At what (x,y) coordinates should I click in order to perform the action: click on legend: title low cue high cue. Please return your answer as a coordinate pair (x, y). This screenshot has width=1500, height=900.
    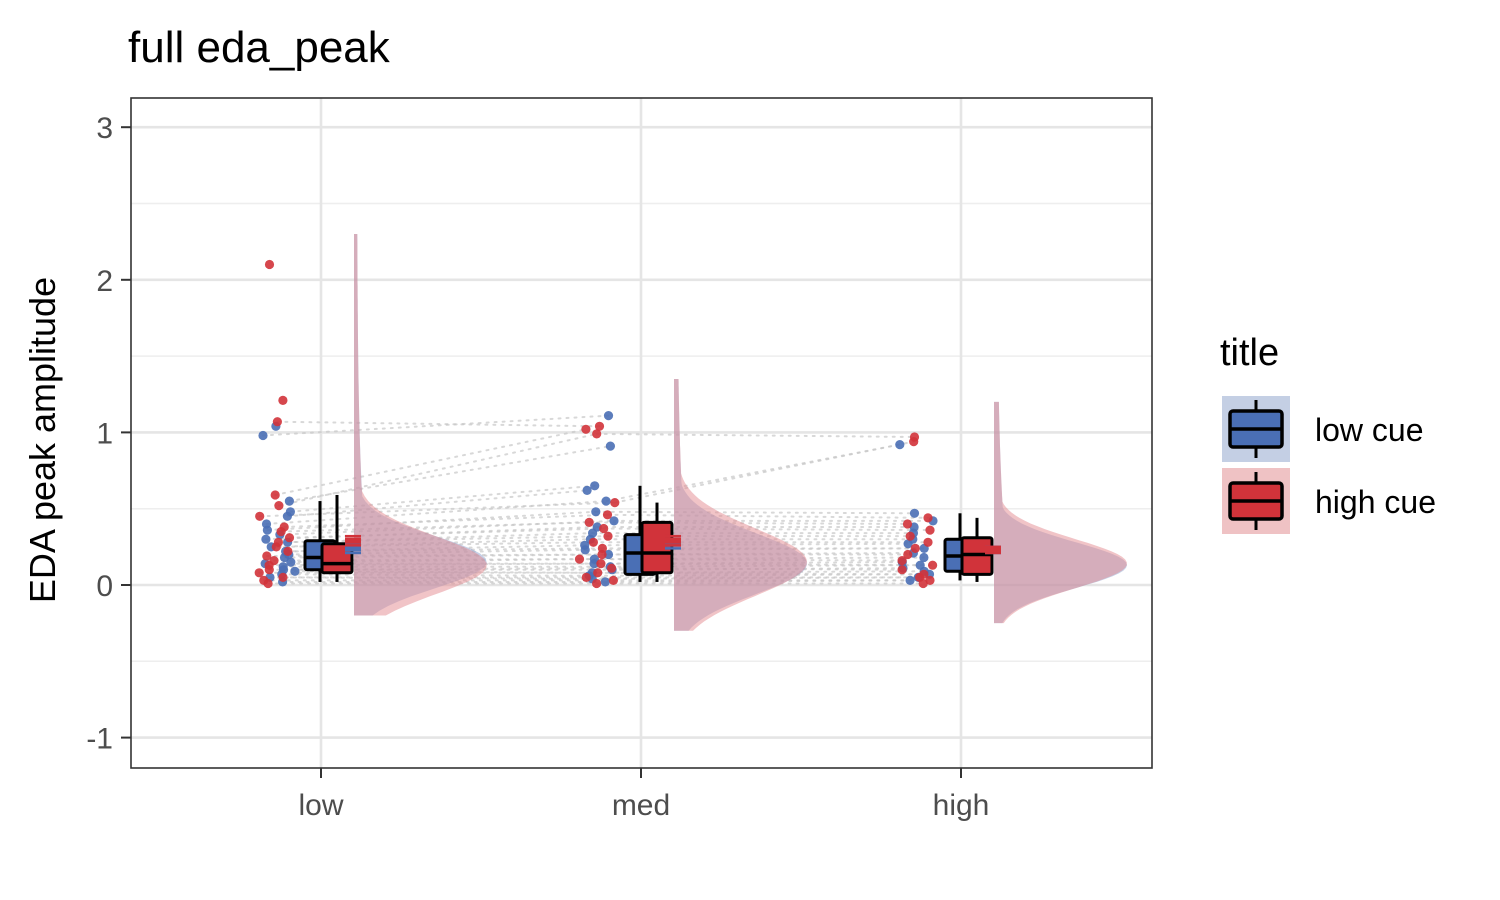
    Looking at the image, I should click on (1328, 433).